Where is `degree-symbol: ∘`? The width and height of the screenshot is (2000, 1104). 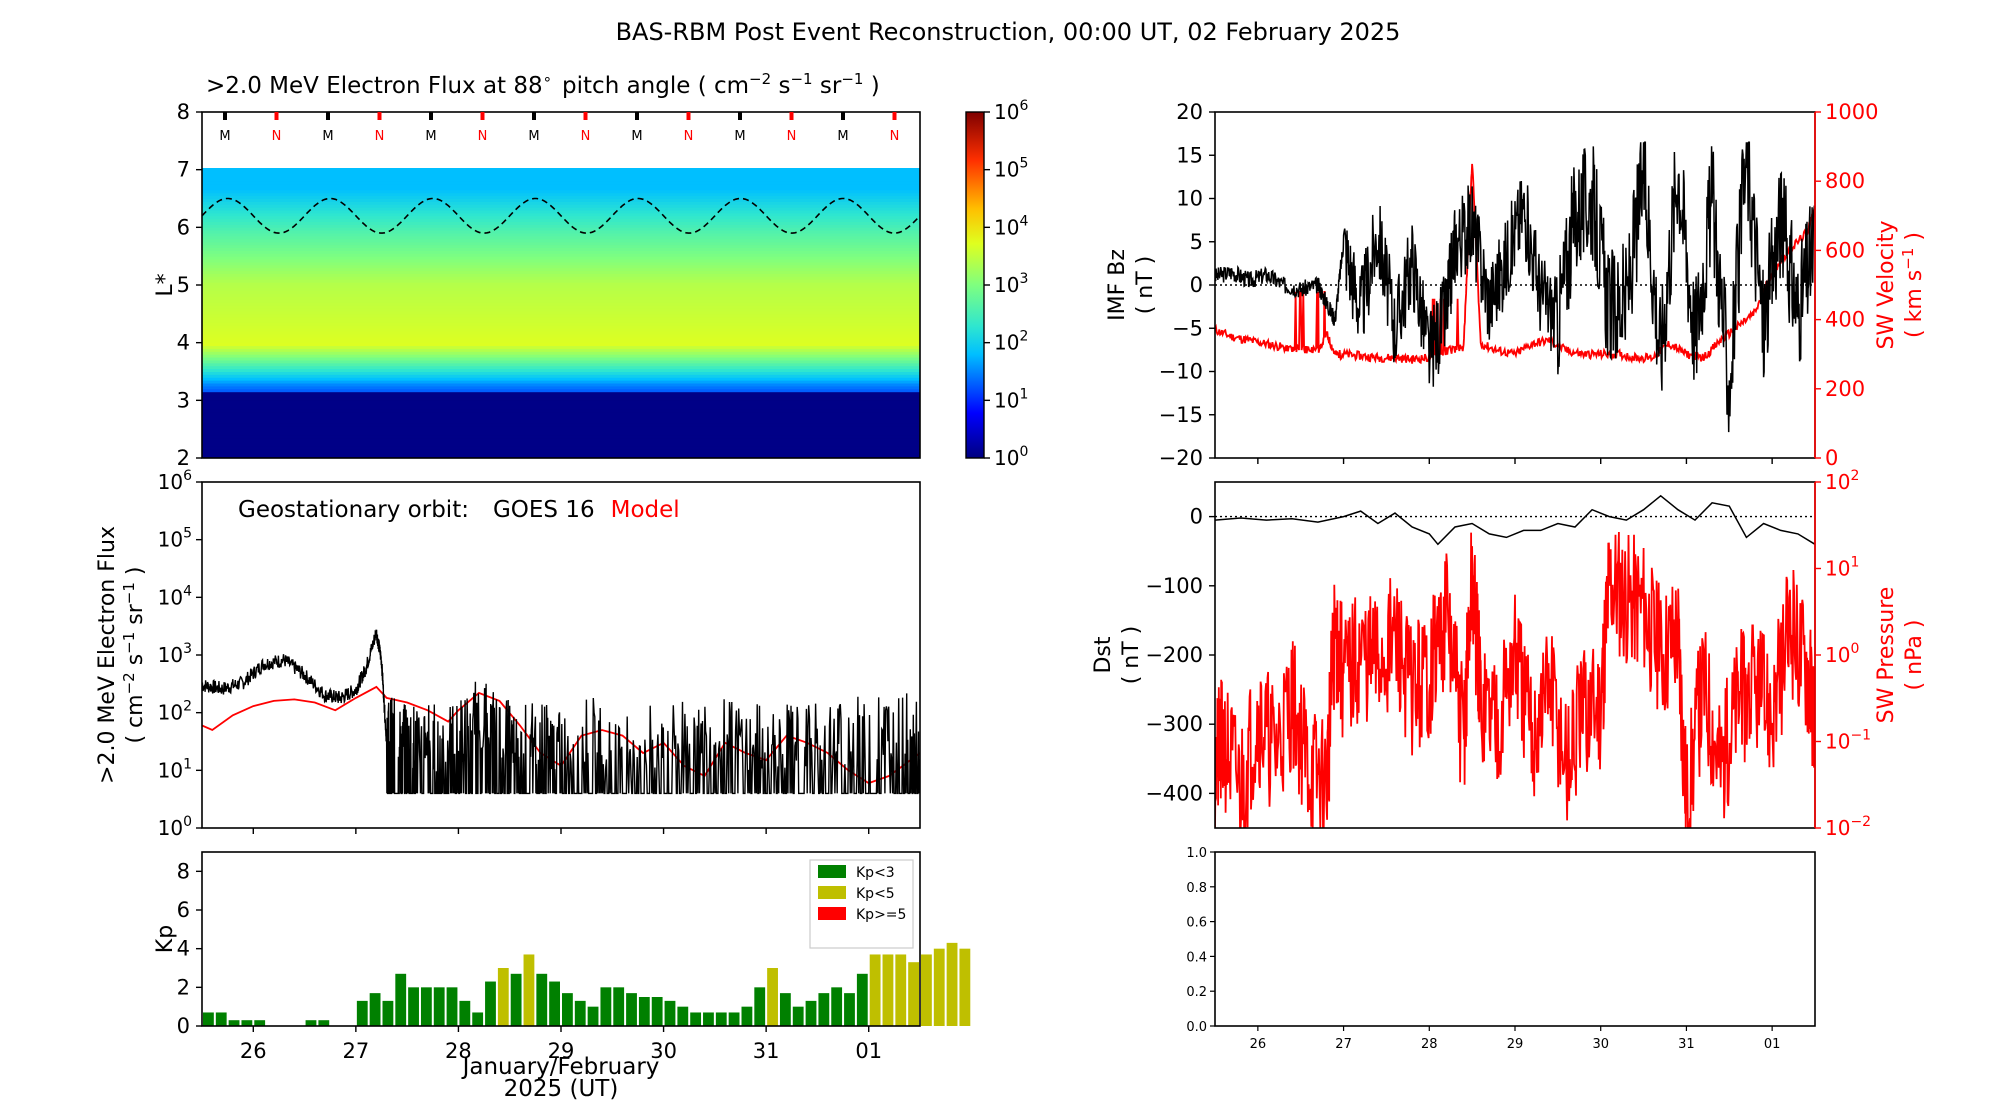 degree-symbol: ∘ is located at coordinates (547, 79).